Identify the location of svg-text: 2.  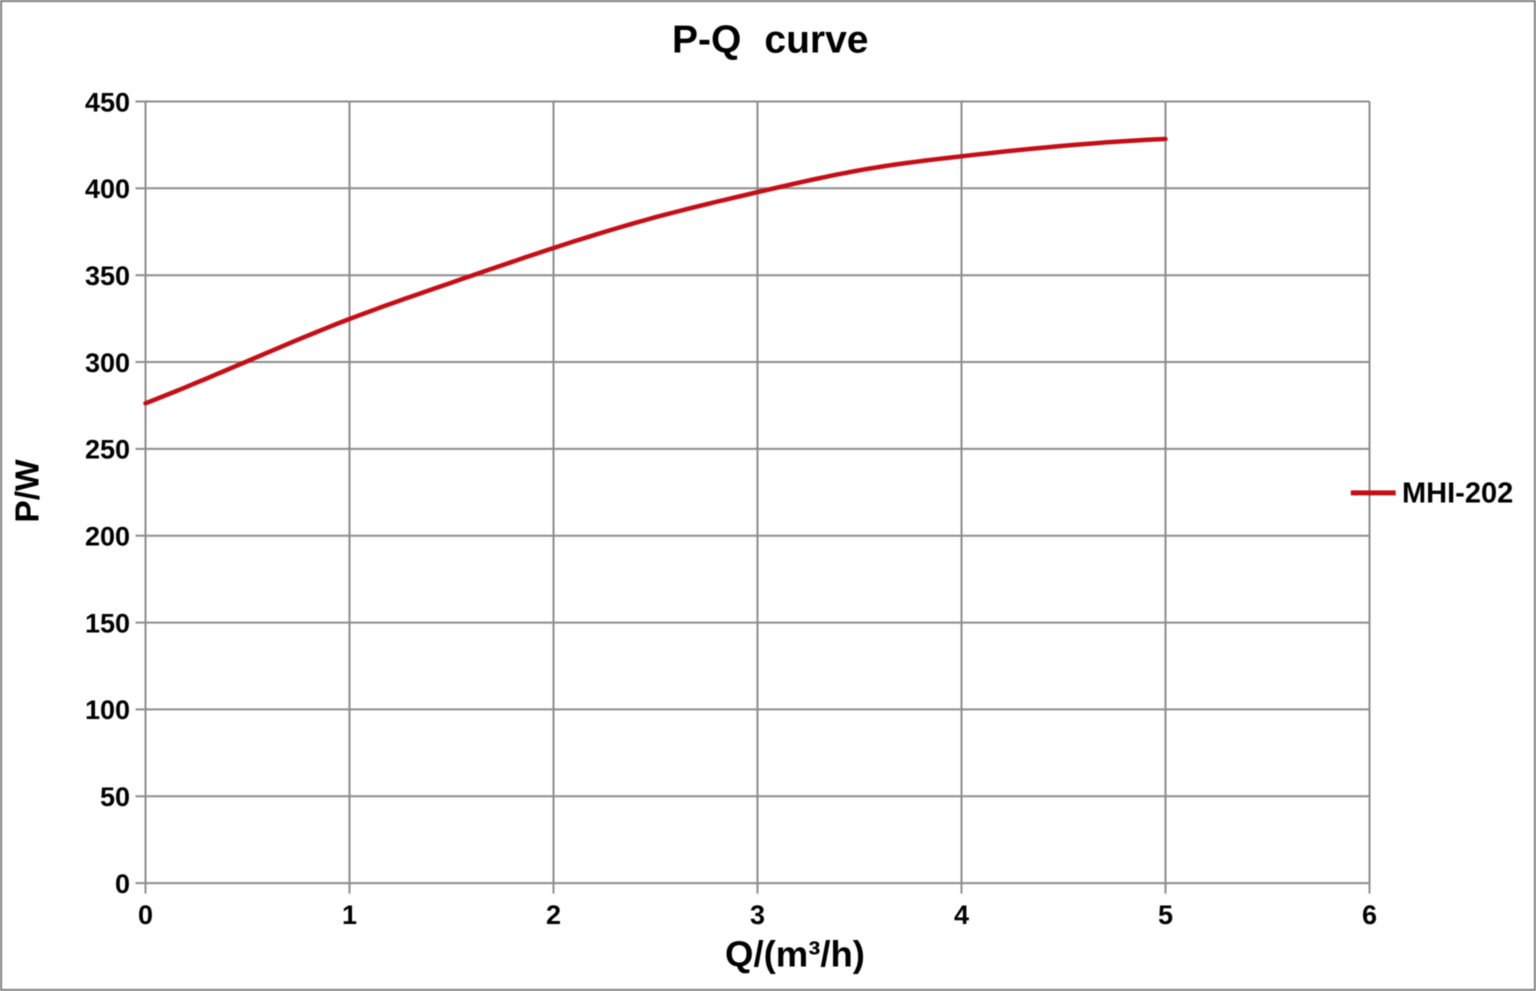
(553, 915).